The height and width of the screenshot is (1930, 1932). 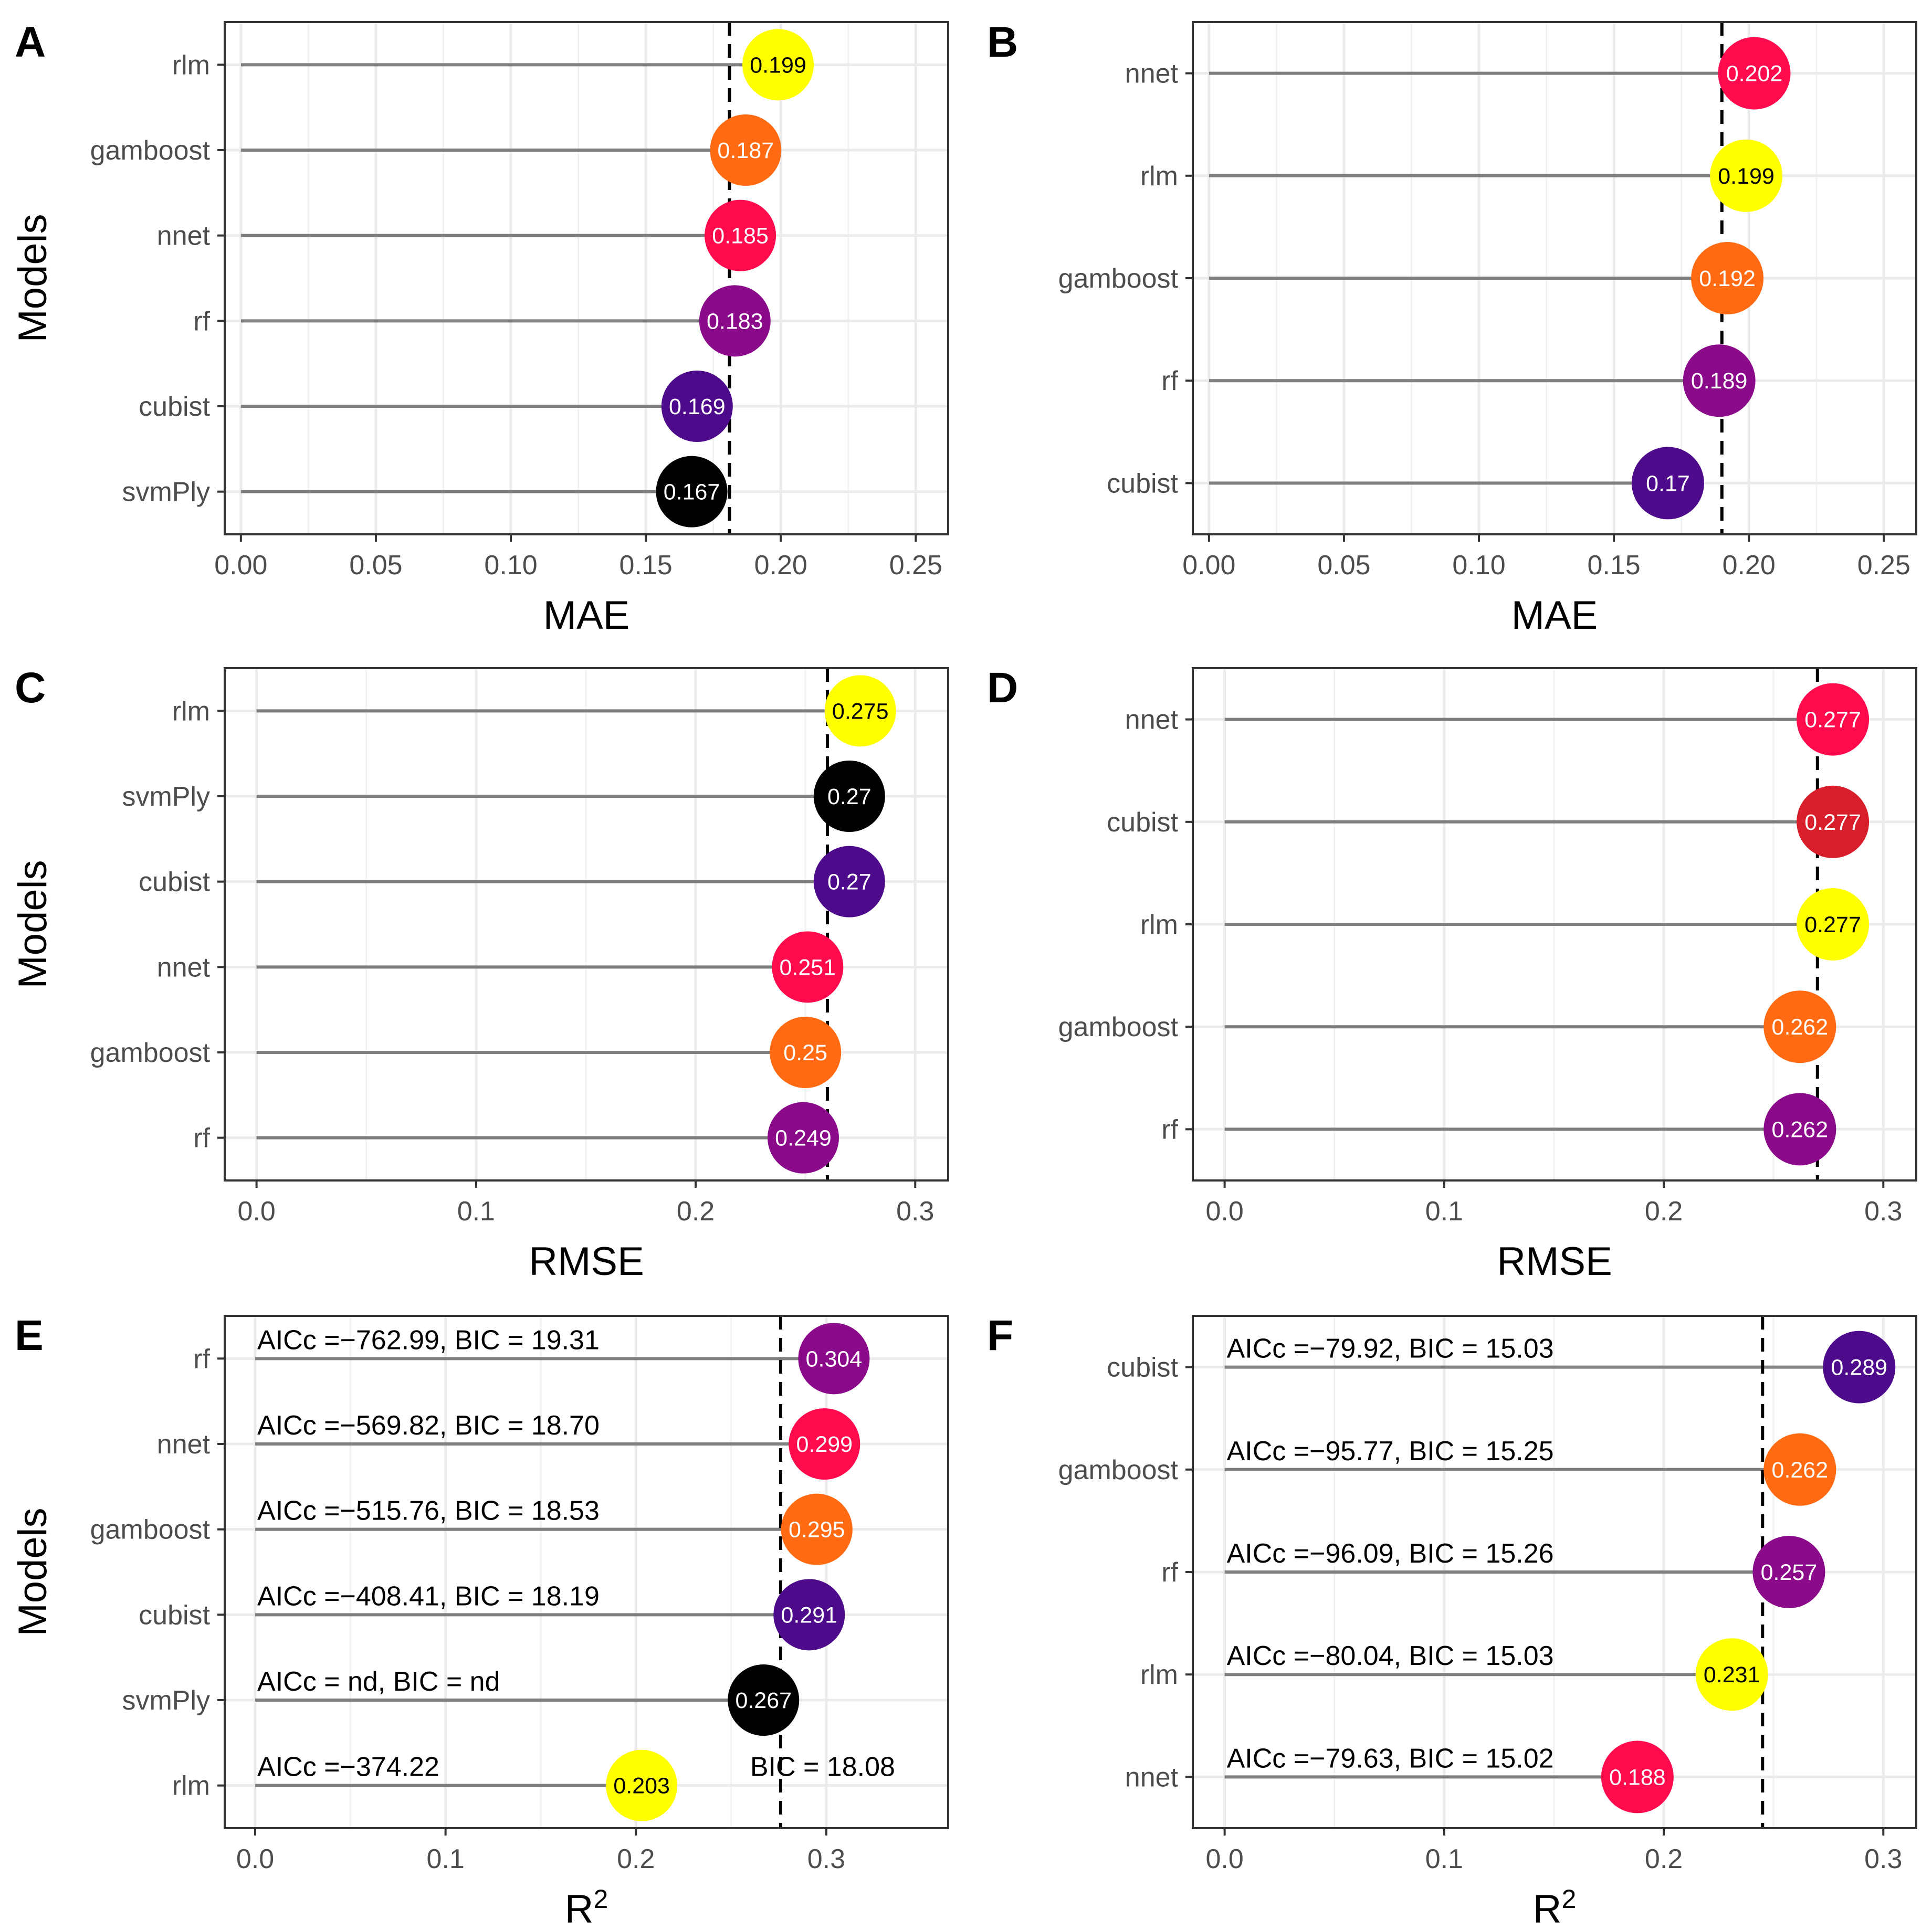 I want to click on point-value-label: 0.295, so click(x=817, y=1530).